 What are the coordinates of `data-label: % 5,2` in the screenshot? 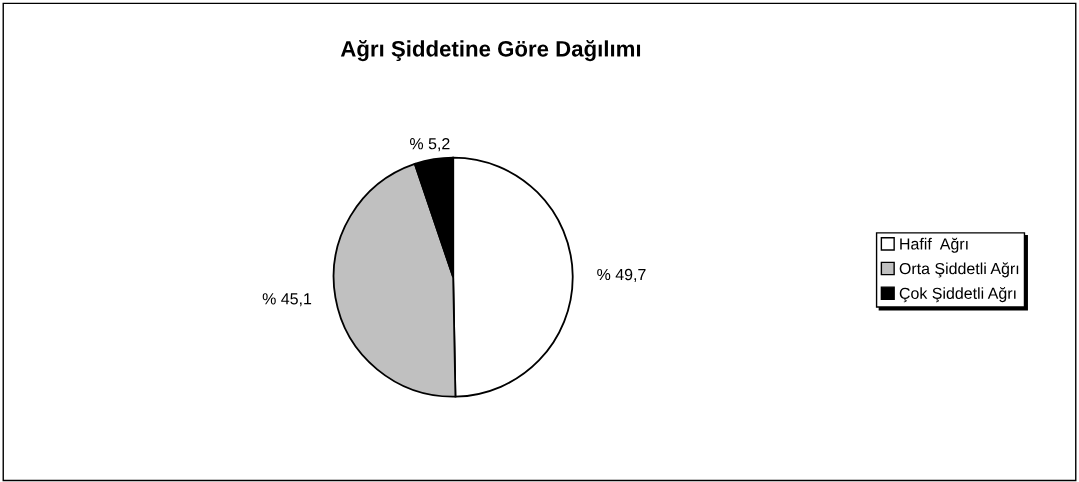 It's located at (430, 145).